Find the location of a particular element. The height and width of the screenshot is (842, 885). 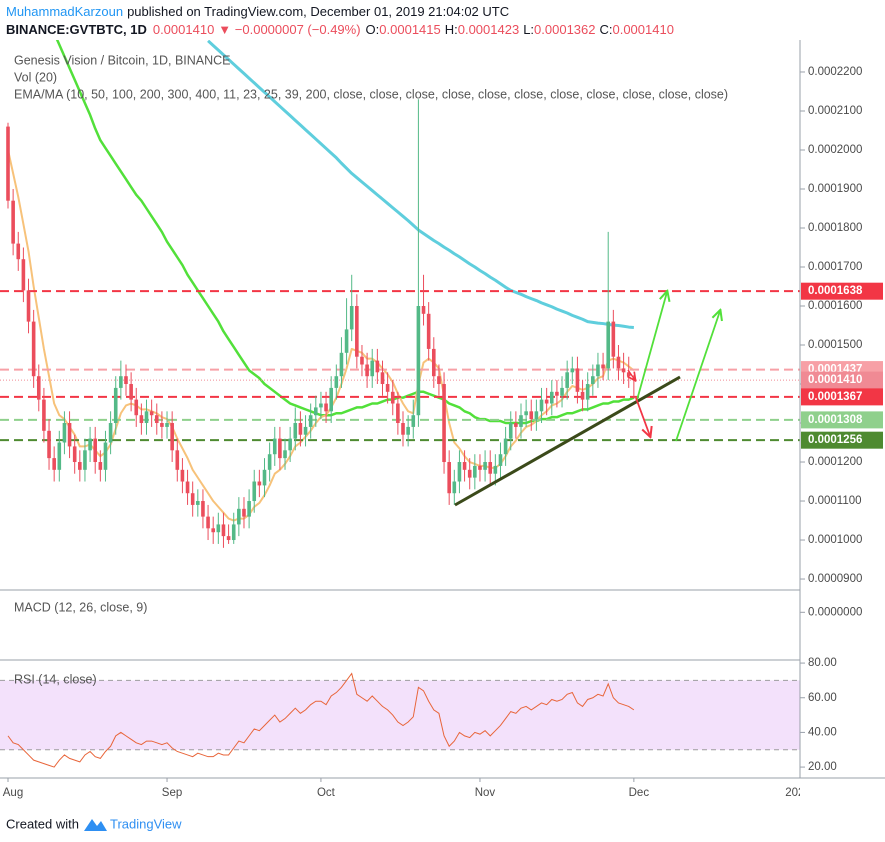

y-tick-label: 0.0001700 is located at coordinates (835, 267).